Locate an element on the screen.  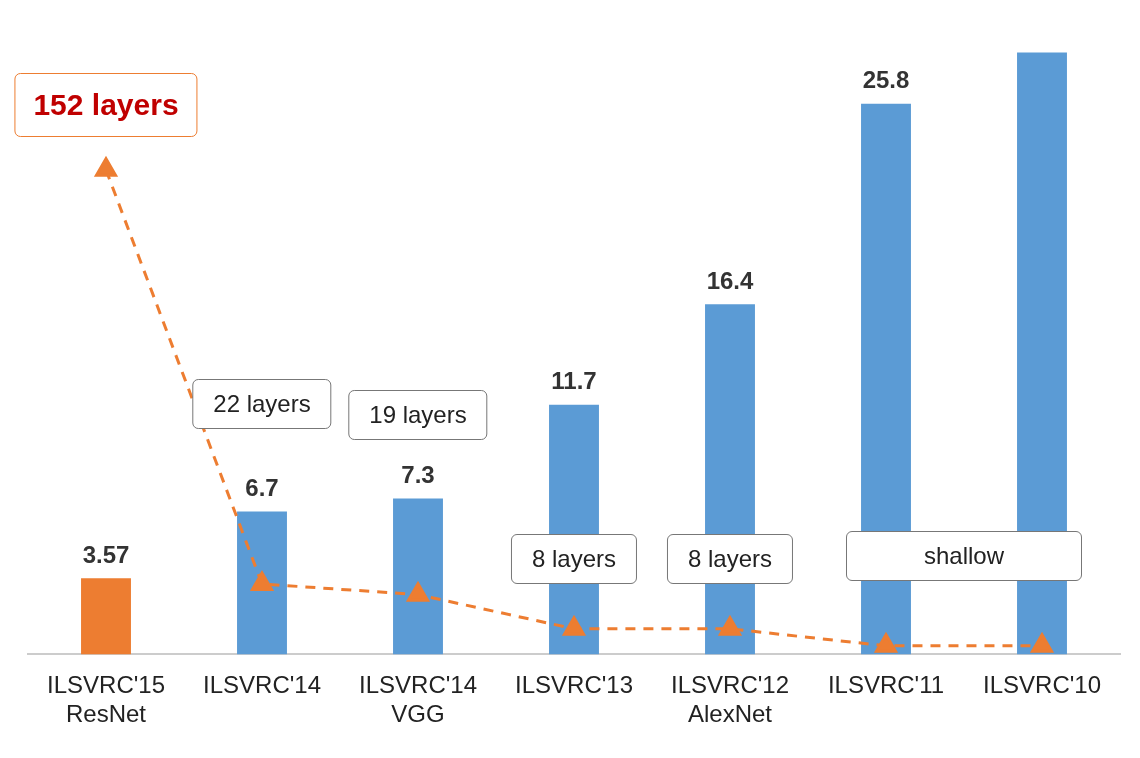
callout-box: 19 layers is located at coordinates (418, 414).